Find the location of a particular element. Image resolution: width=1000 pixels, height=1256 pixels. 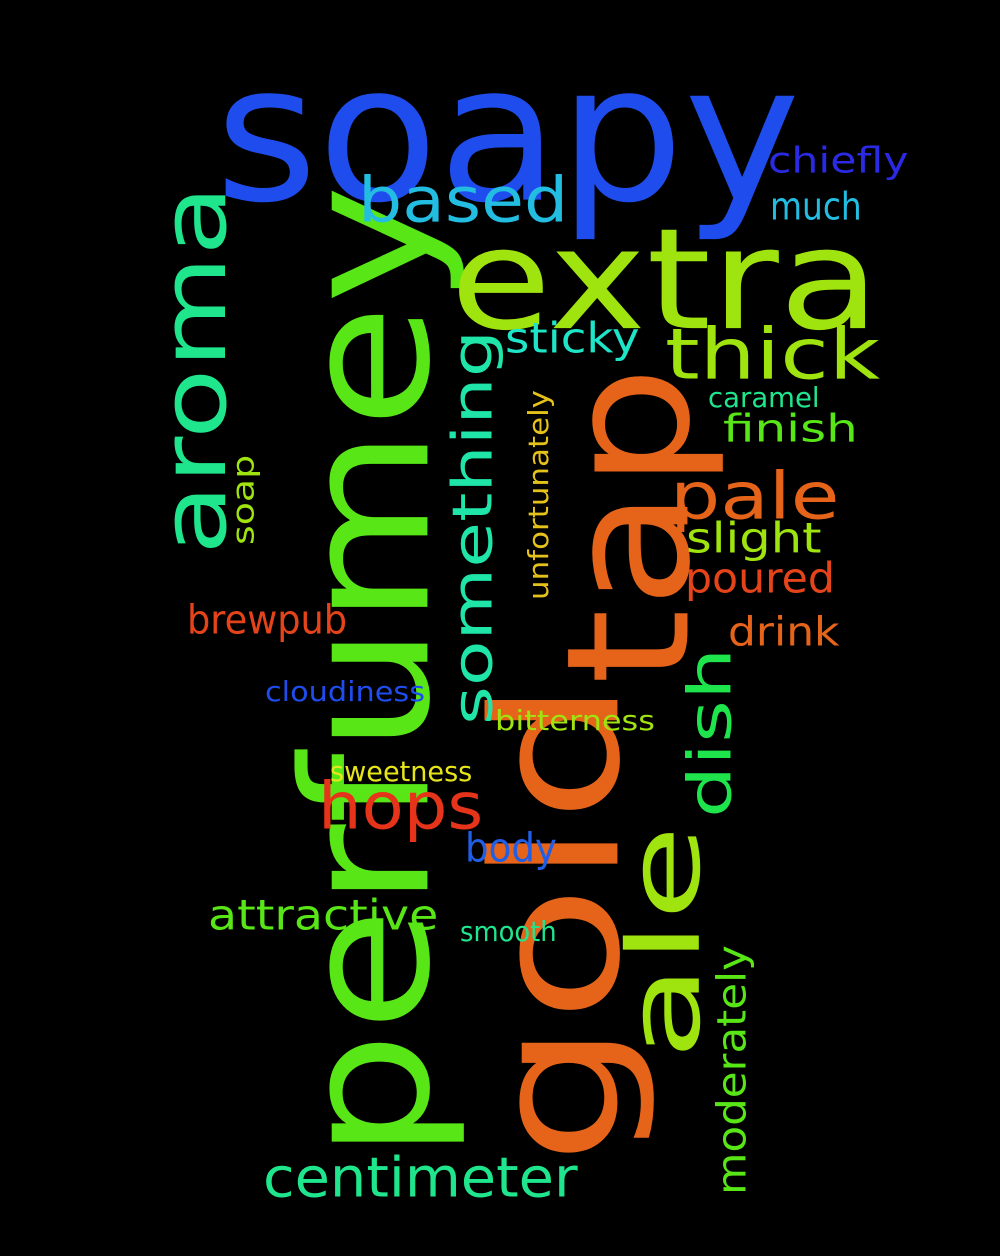

word-poured: poured is located at coordinates (760, 578).